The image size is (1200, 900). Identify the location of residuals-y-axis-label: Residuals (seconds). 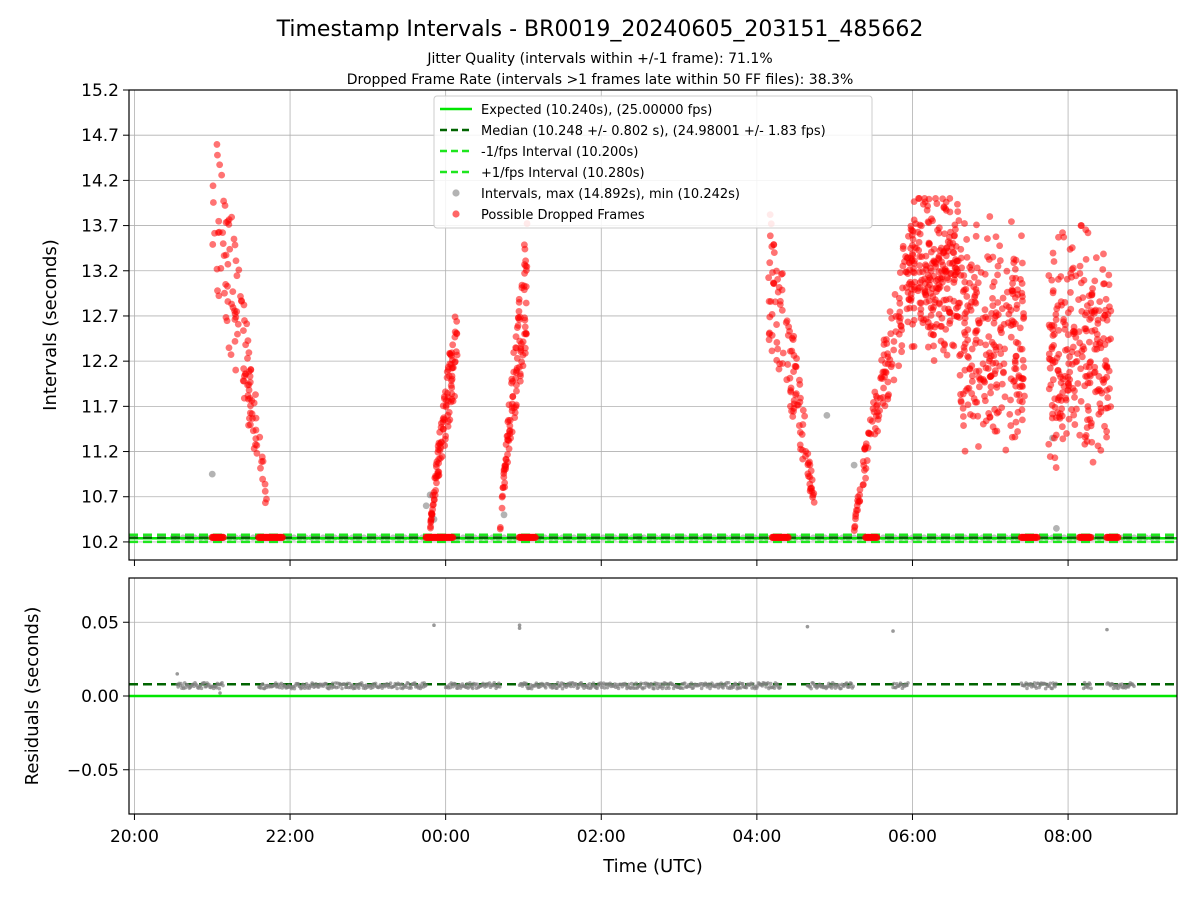
(32, 696).